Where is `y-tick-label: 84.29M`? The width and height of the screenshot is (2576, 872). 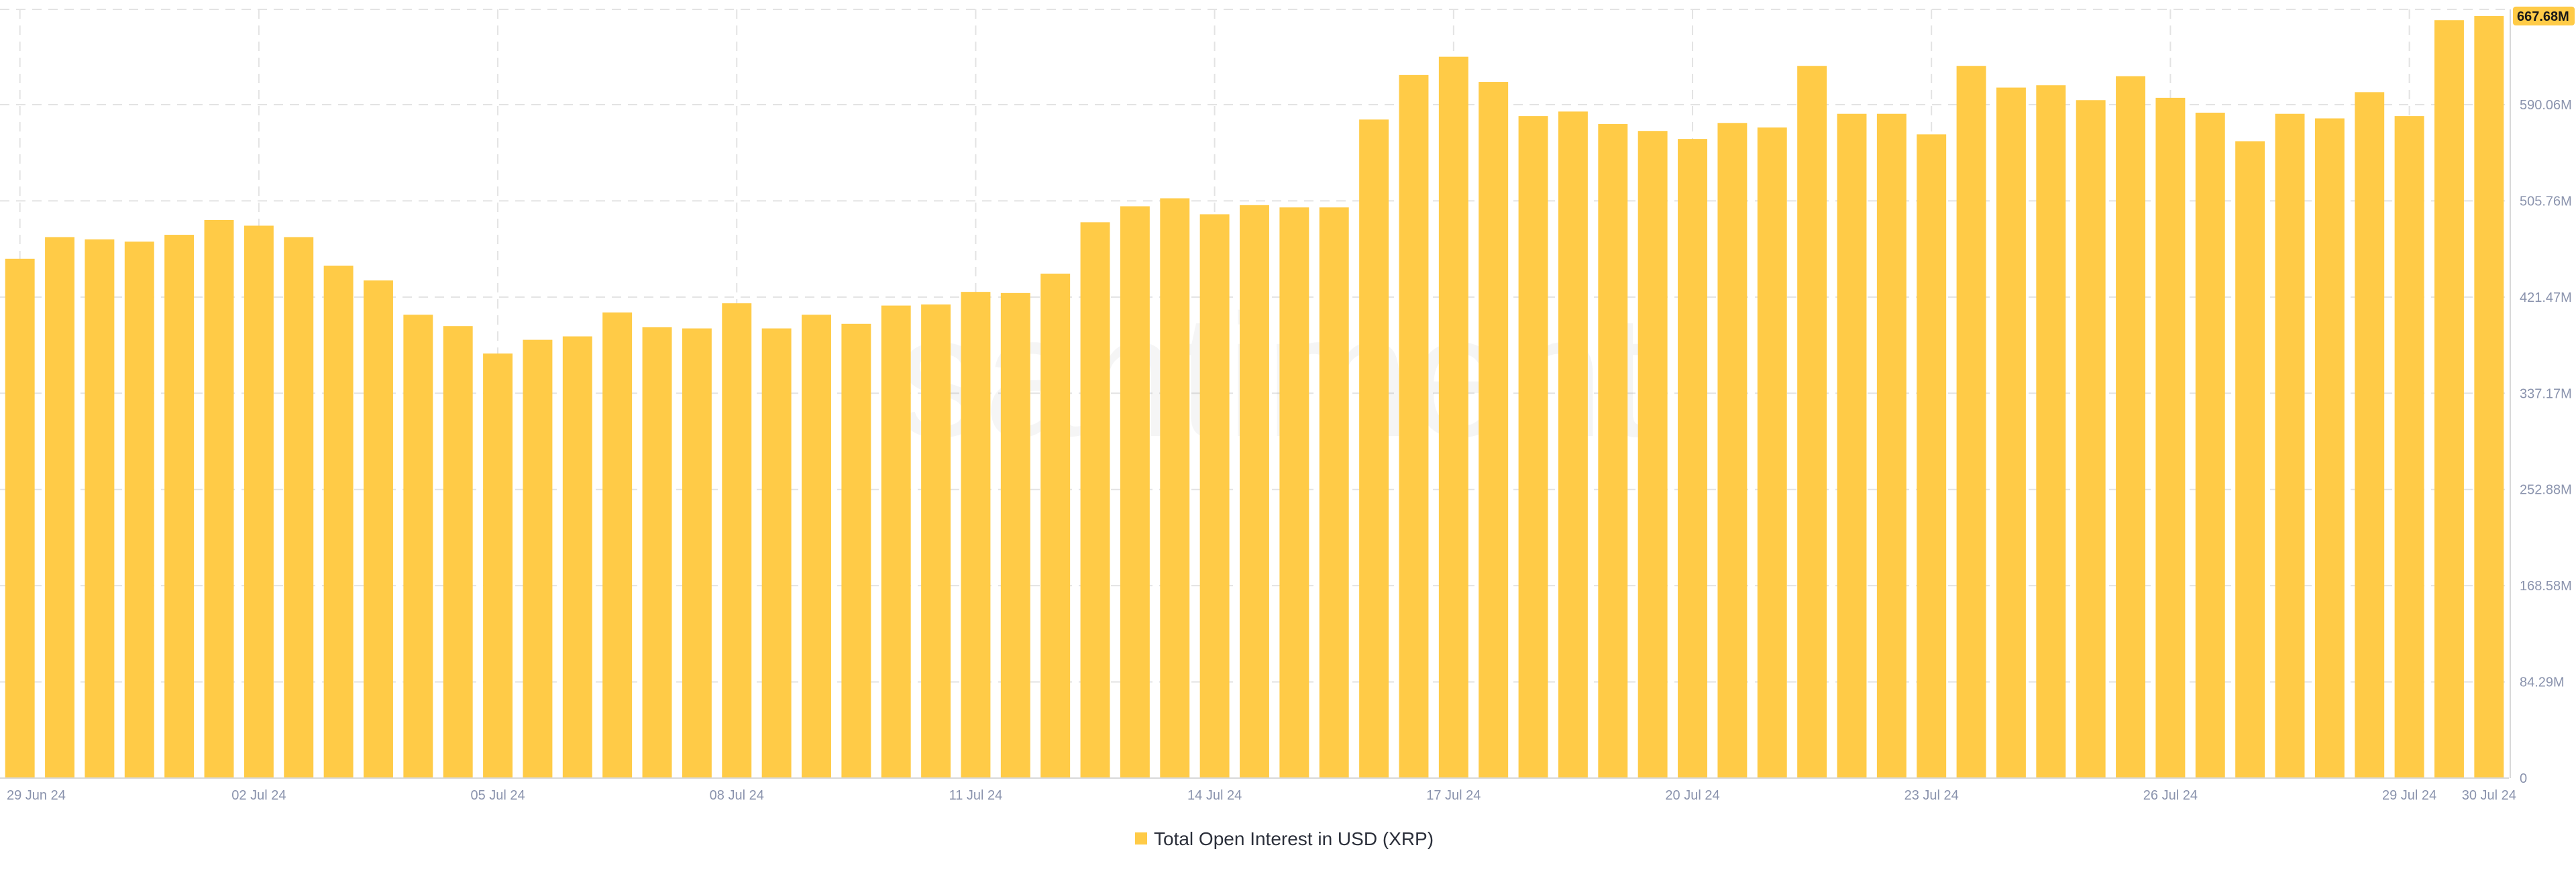
y-tick-label: 84.29M is located at coordinates (2542, 682).